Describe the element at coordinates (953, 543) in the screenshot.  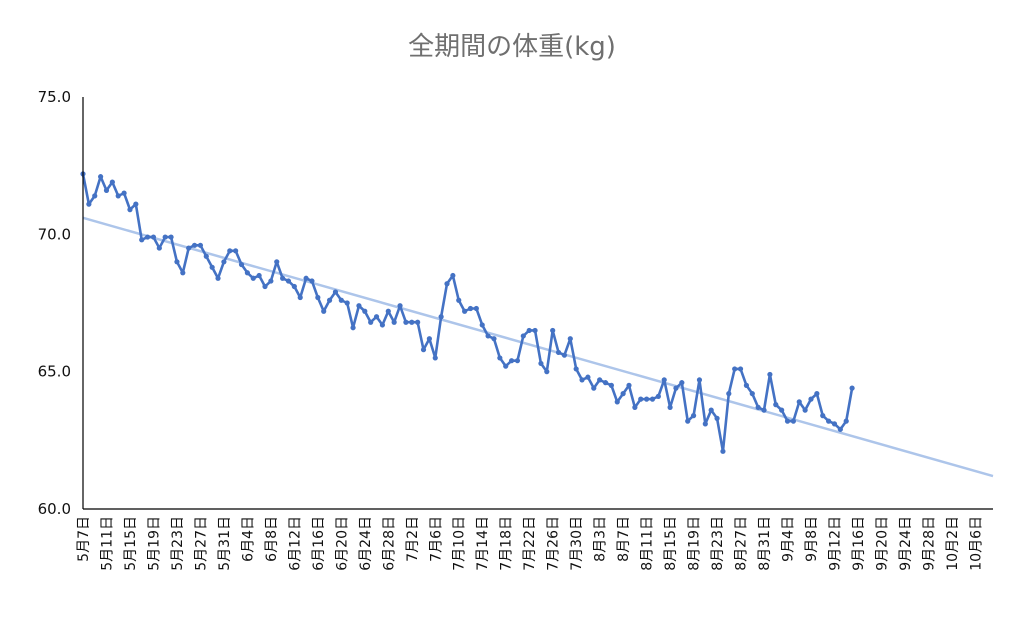
I see `x-tick-label: 10月2日` at that location.